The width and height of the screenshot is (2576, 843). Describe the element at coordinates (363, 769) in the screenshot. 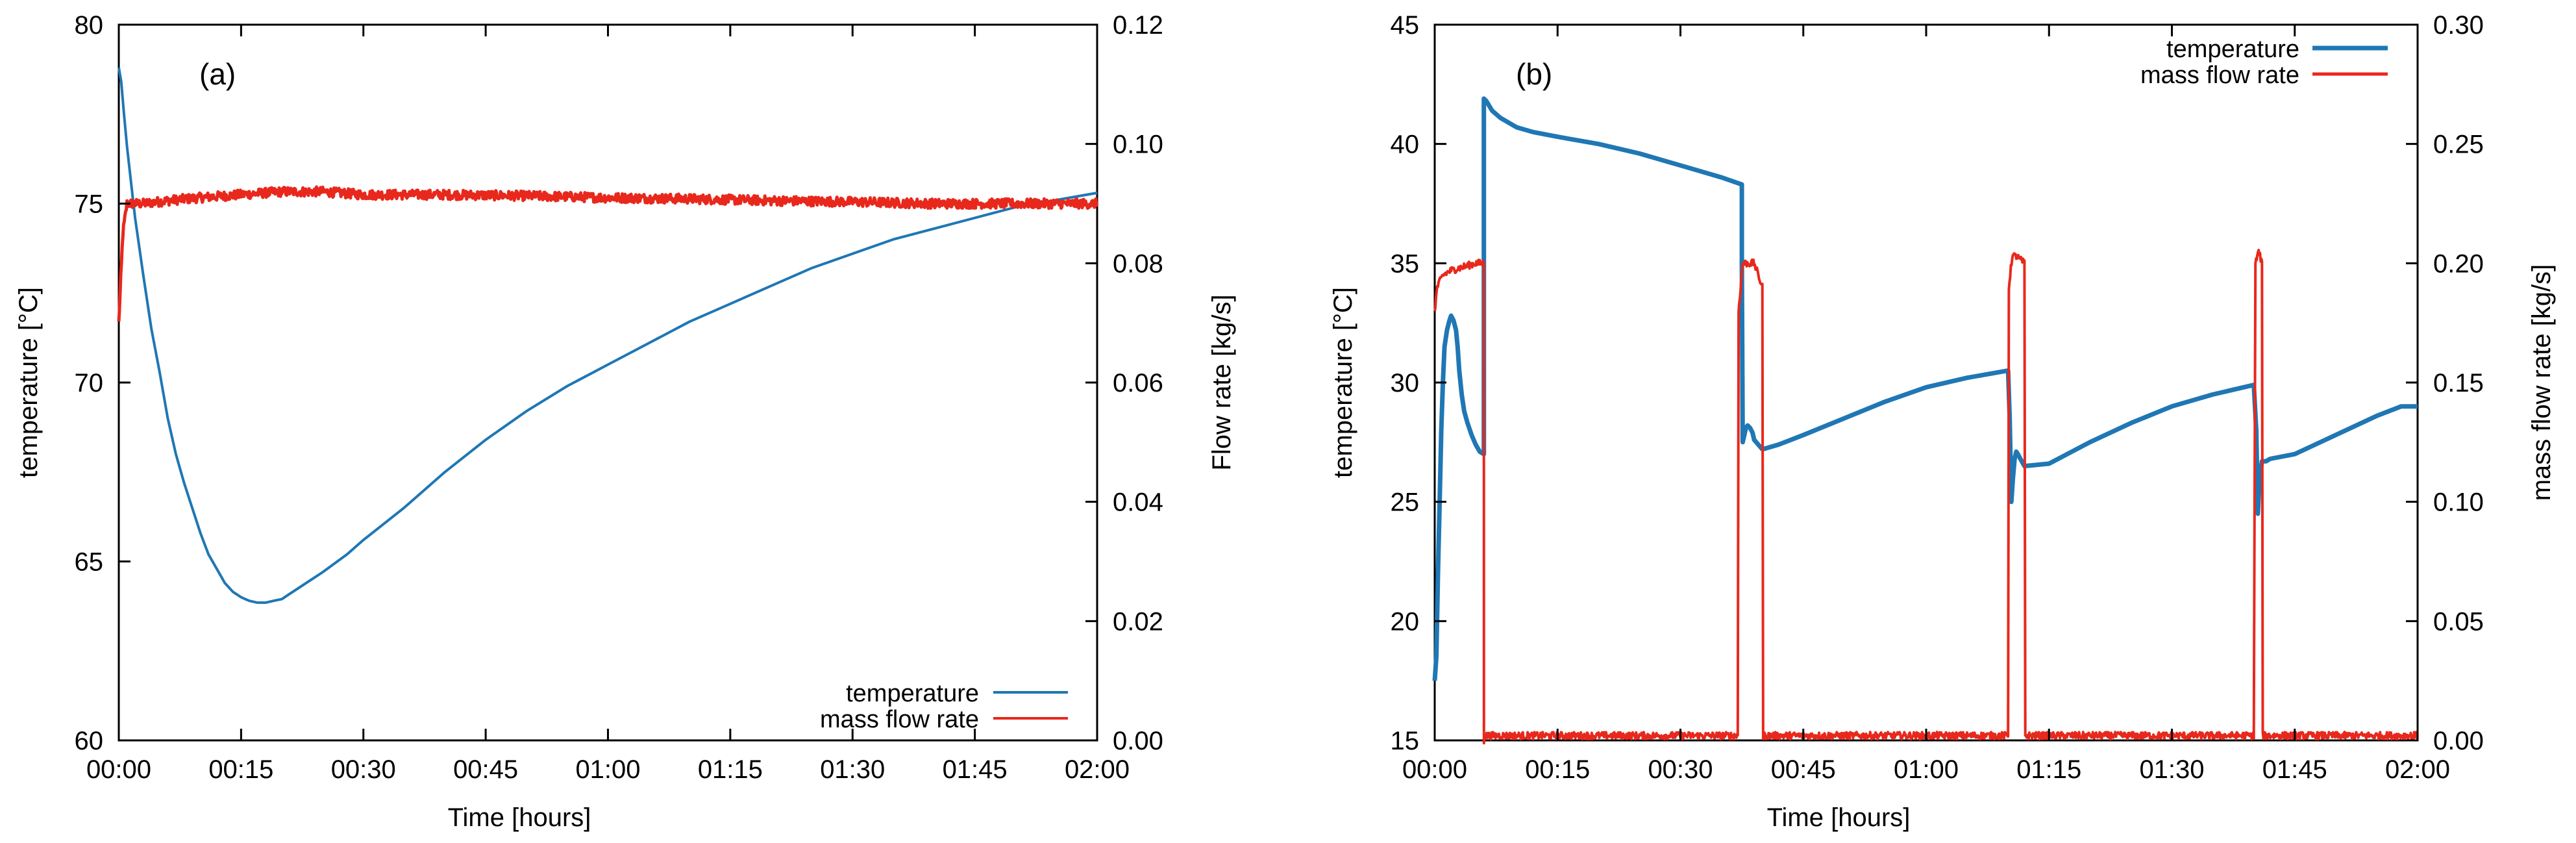

I see `panel-a-x-tick-label: 00:30` at that location.